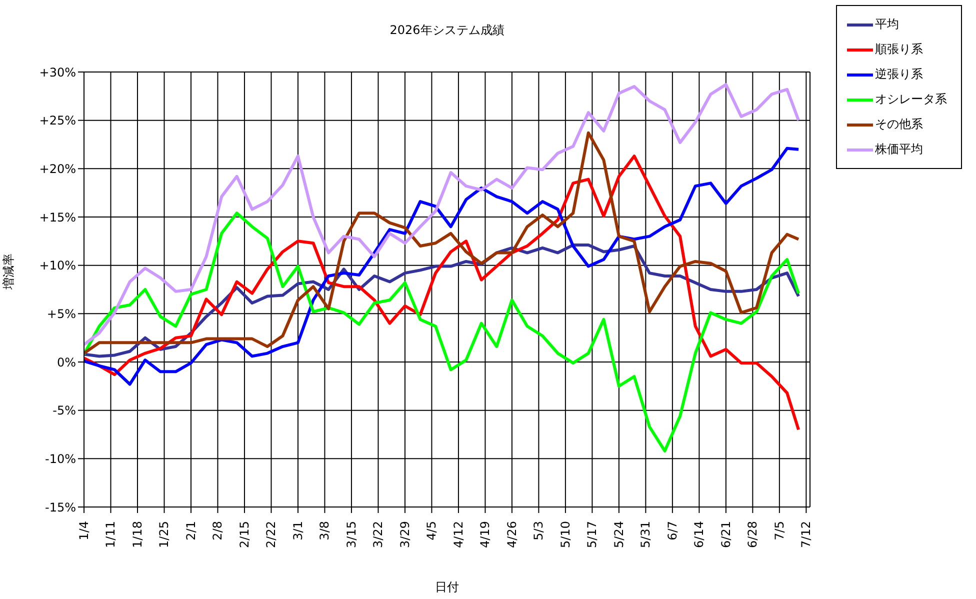 The image size is (976, 599). Describe the element at coordinates (899, 149) in the screenshot. I see `legend-label: 株価平均` at that location.